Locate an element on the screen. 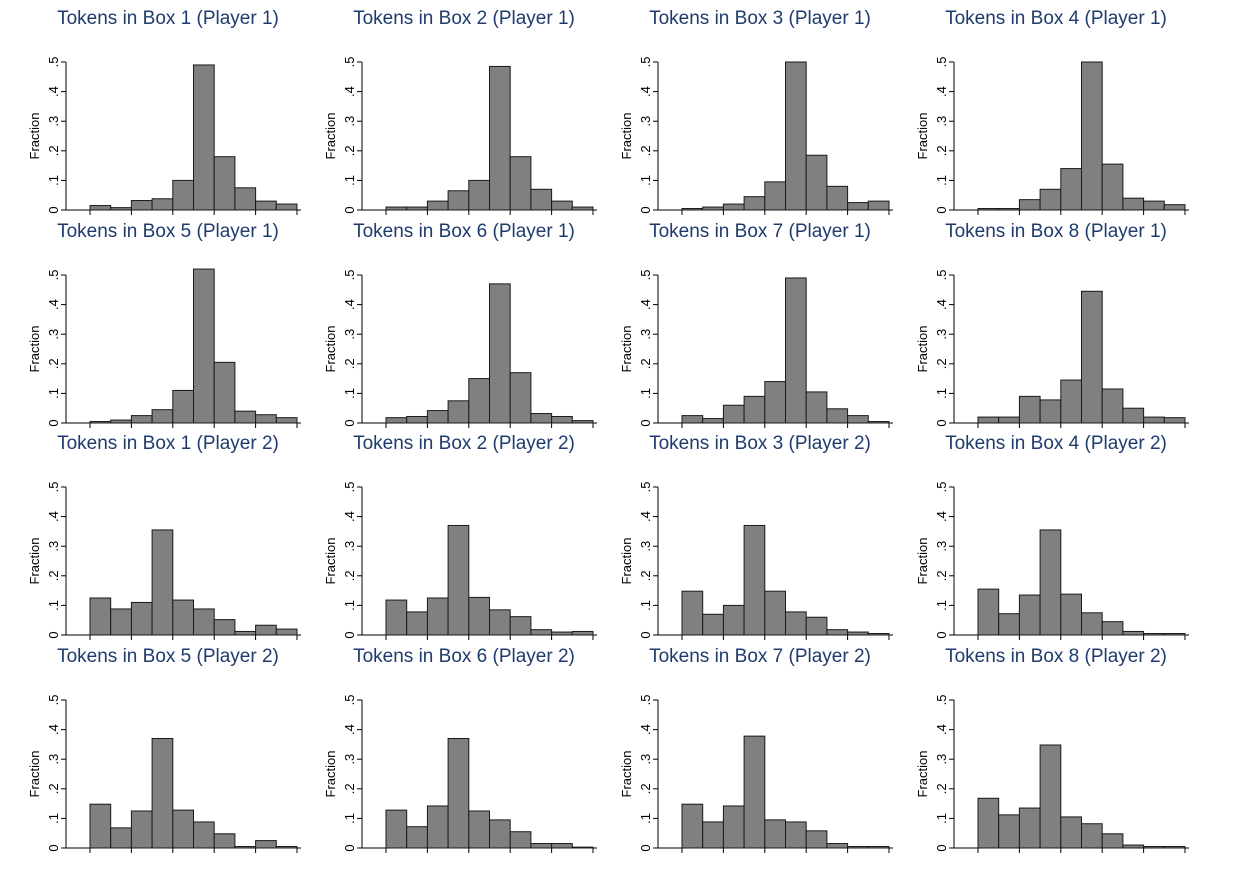 This screenshot has height=896, width=1233. panel-title: Tokens in Box 6 (Player 1) is located at coordinates (464, 231).